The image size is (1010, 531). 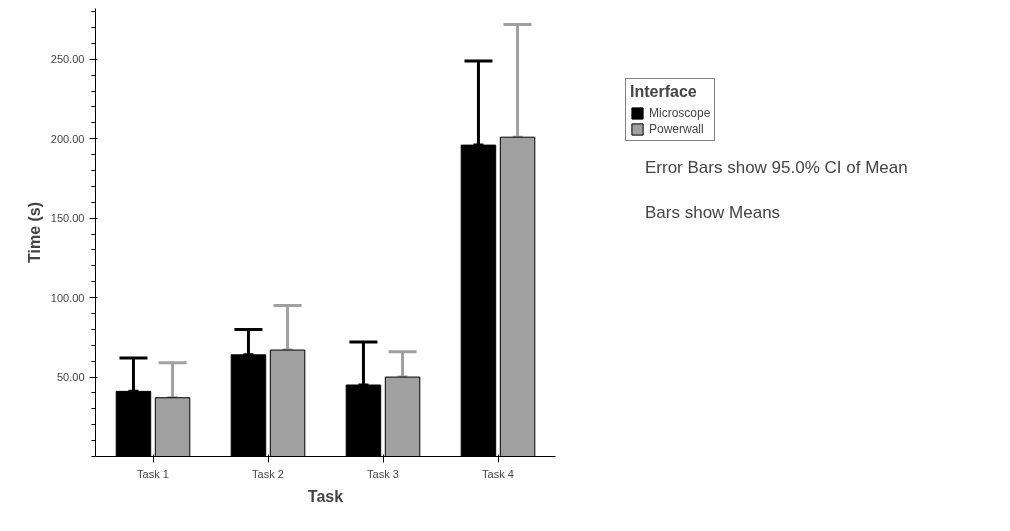 What do you see at coordinates (383, 473) in the screenshot?
I see `x-tick-label: Task 3` at bounding box center [383, 473].